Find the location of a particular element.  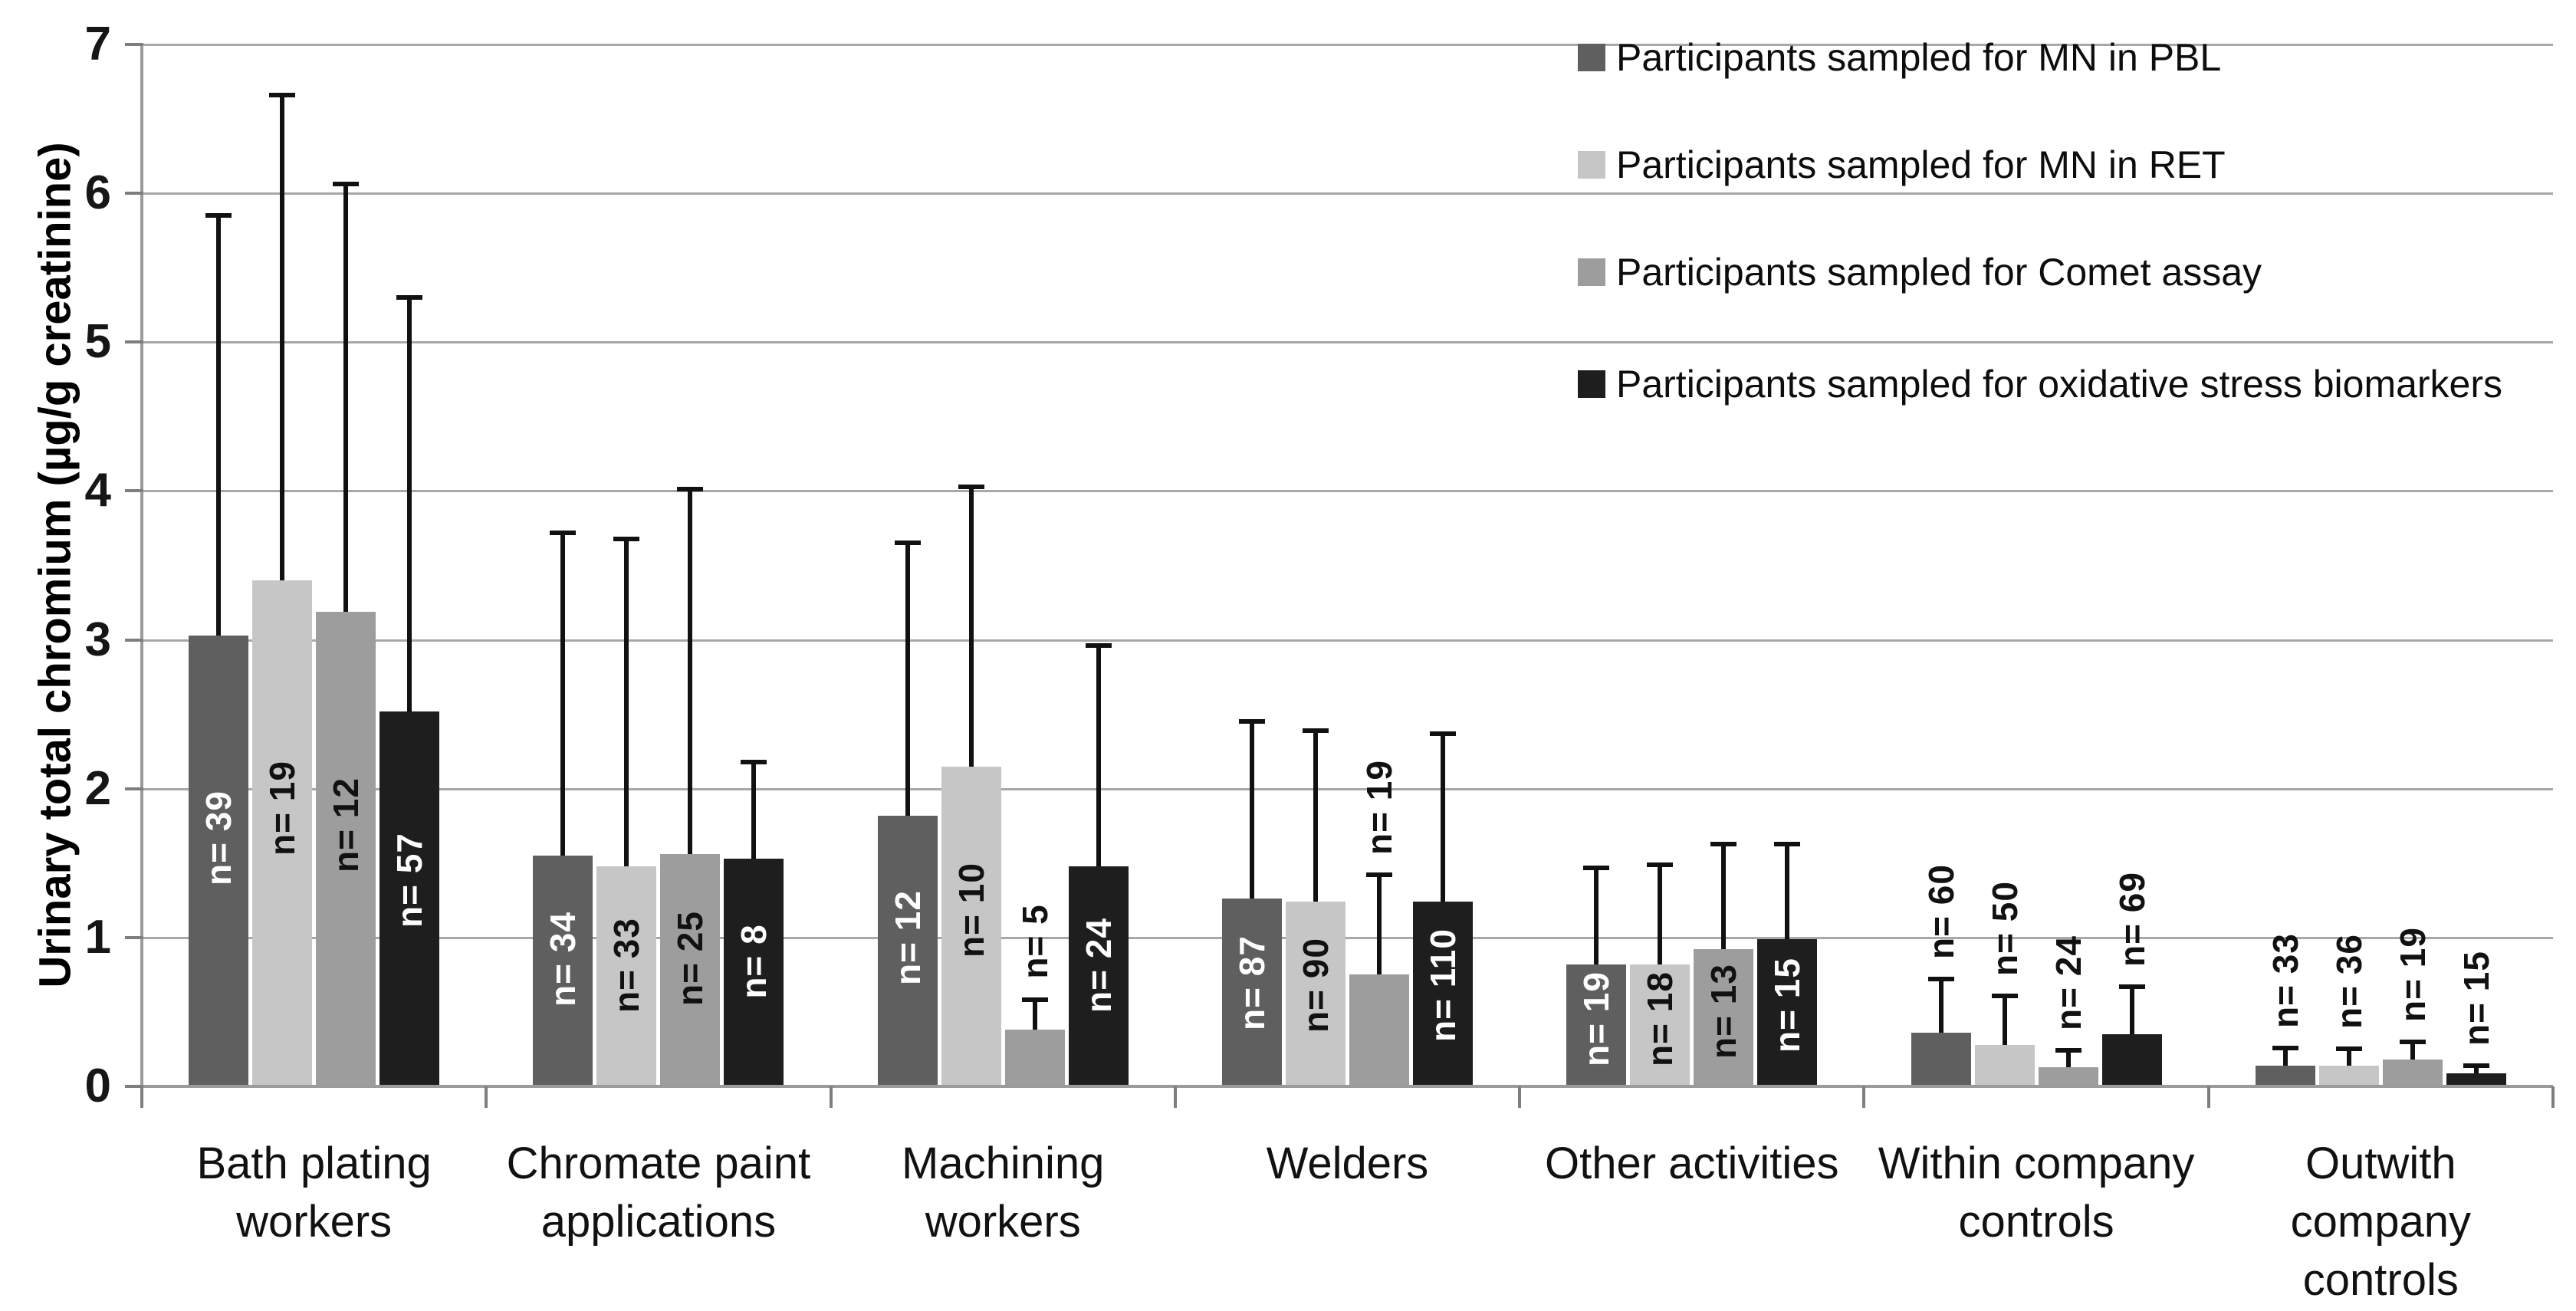

bar-n-label: n= 25 is located at coordinates (691, 959).